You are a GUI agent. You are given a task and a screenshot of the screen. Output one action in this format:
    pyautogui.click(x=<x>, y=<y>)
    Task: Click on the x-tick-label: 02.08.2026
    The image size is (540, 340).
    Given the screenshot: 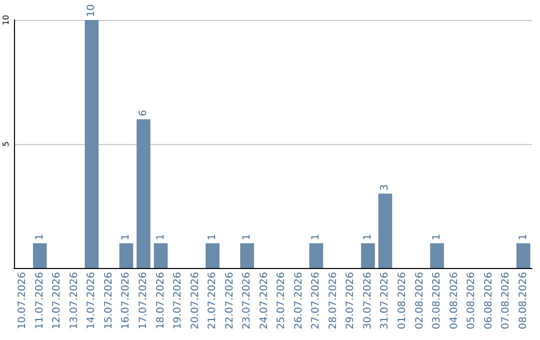 What is the action you would take?
    pyautogui.click(x=420, y=301)
    